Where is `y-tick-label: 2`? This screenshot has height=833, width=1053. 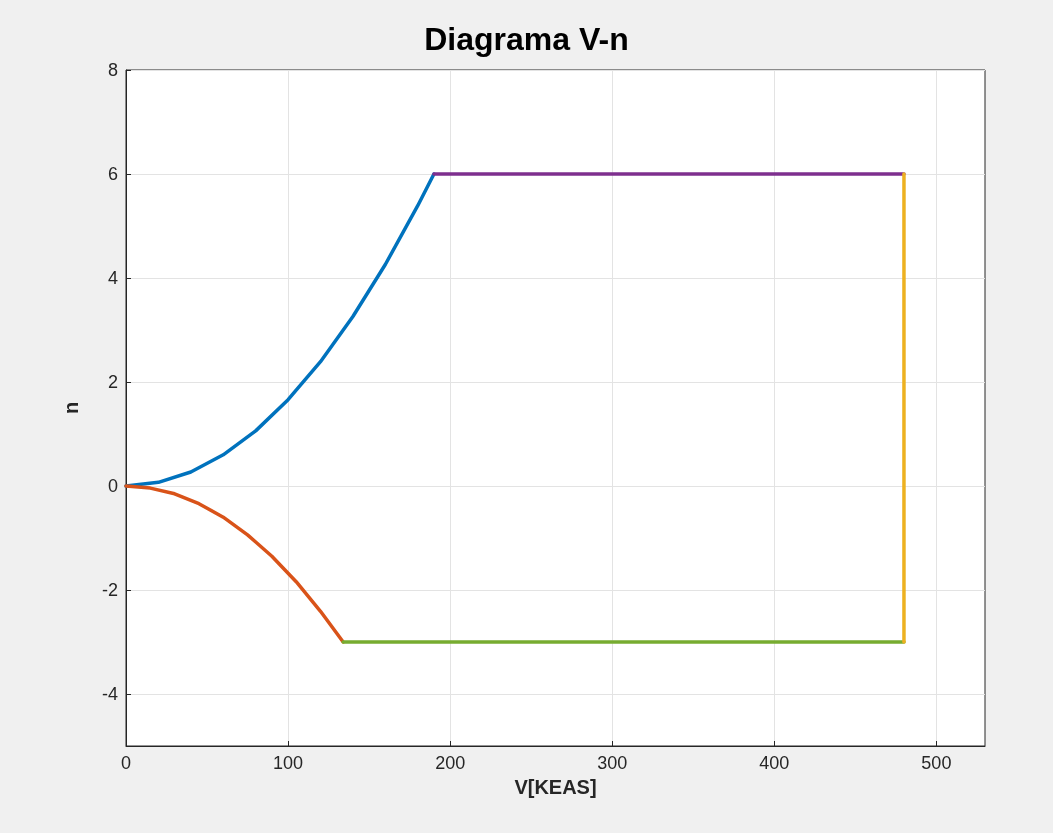
y-tick-label: 2 is located at coordinates (112, 382).